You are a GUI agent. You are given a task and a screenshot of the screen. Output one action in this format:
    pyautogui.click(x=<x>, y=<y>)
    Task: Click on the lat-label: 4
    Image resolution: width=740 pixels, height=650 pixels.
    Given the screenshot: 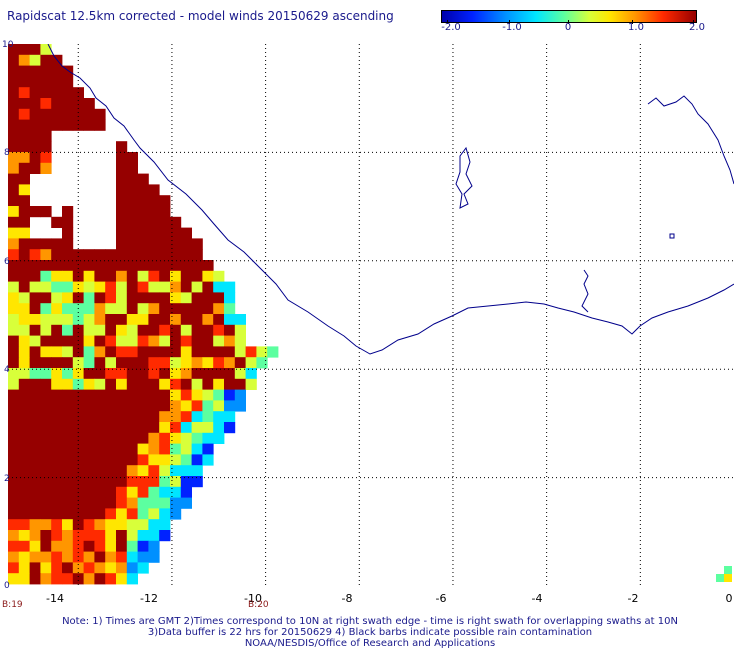 What is the action you would take?
    pyautogui.click(x=7, y=370)
    